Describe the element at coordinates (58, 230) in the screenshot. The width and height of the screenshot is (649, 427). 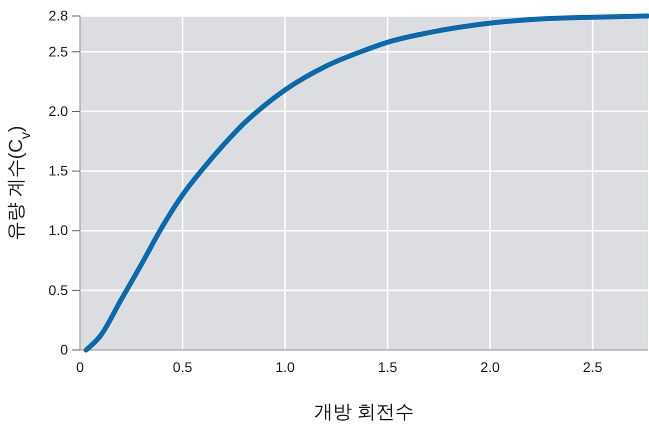
I see `y-tick-label: 1.0` at that location.